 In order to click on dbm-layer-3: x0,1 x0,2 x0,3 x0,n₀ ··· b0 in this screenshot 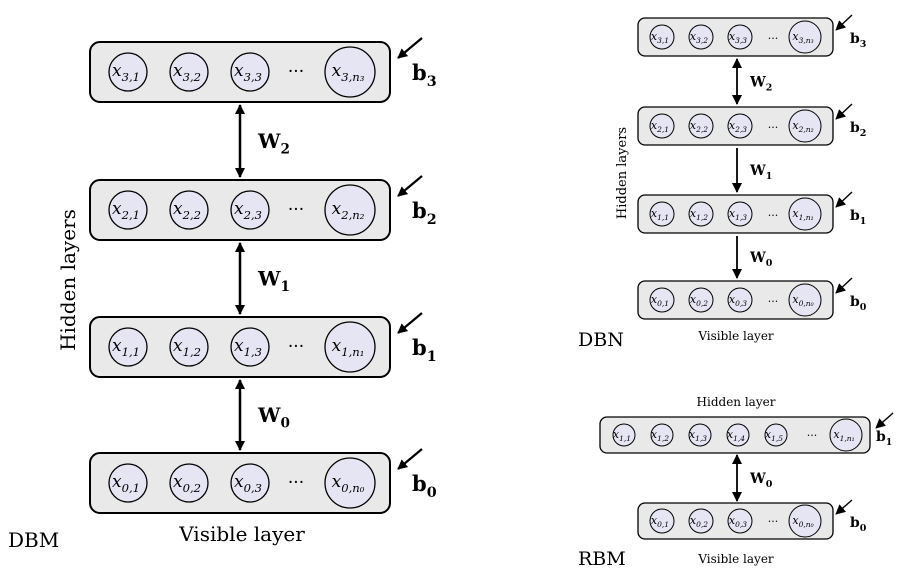, I will do `click(263, 481)`.